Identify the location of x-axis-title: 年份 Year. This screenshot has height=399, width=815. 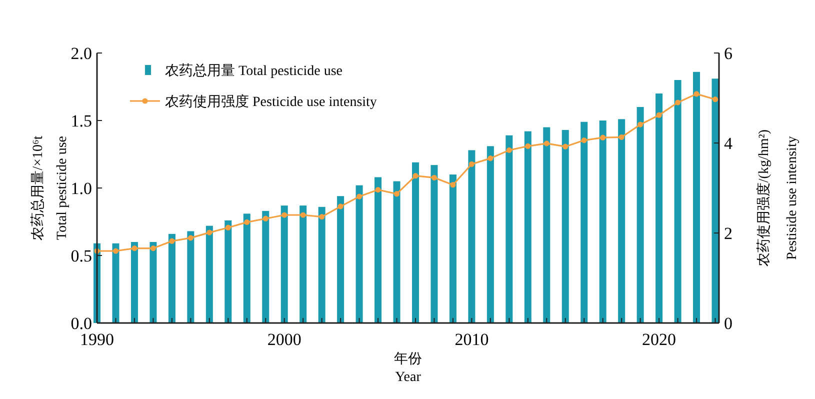
(408, 368).